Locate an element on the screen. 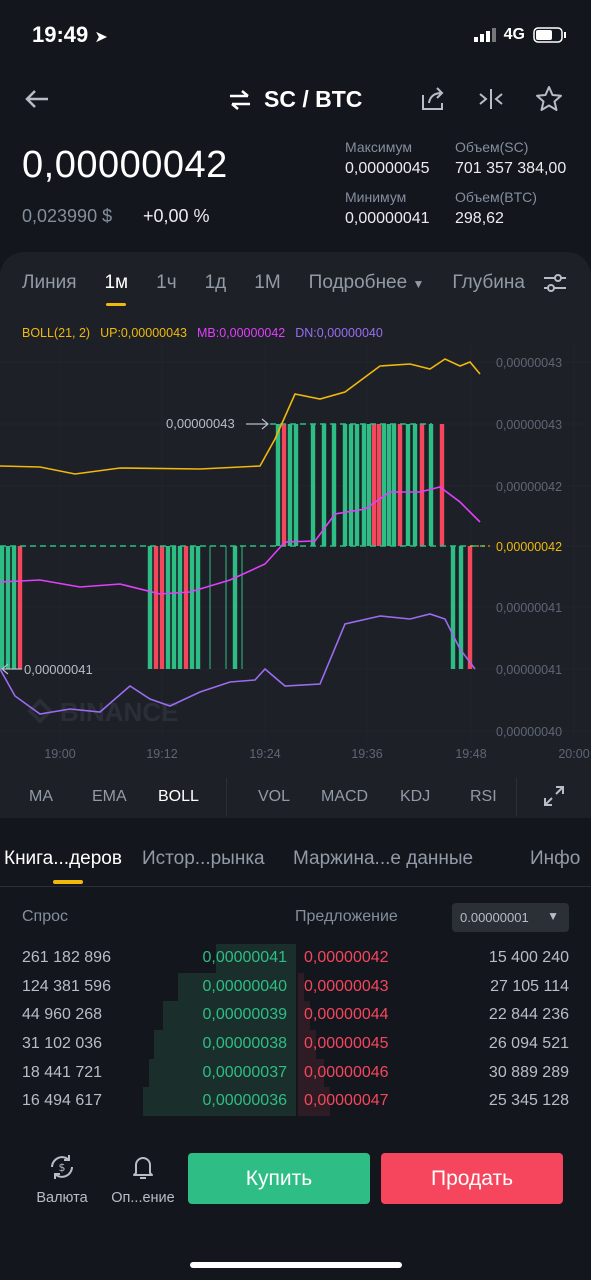 The height and width of the screenshot is (1280, 591). status-time: 19:49 ➤ is located at coordinates (70, 34).